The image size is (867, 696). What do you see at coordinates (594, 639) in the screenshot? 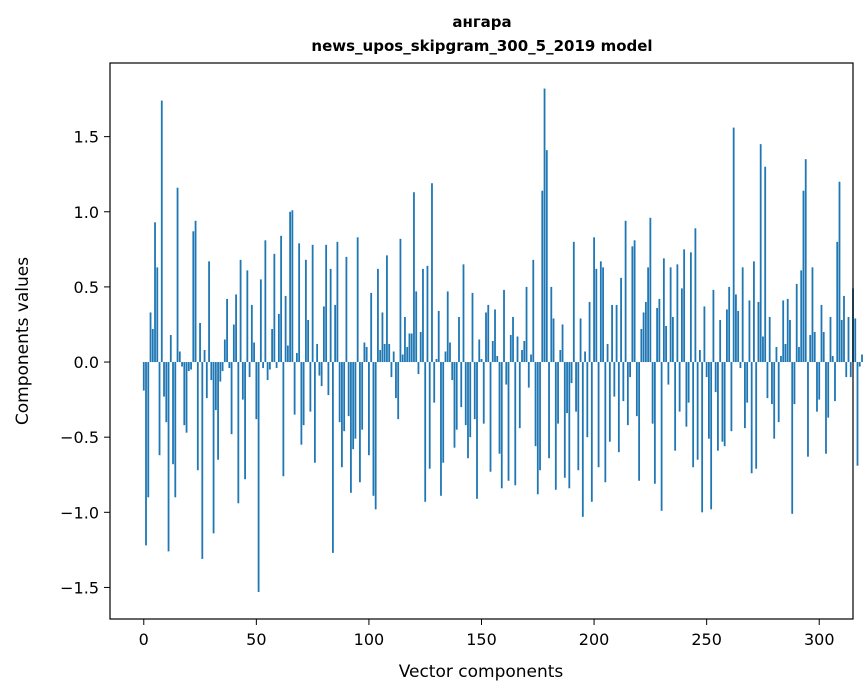
I see `x-tick-label: 200` at bounding box center [594, 639].